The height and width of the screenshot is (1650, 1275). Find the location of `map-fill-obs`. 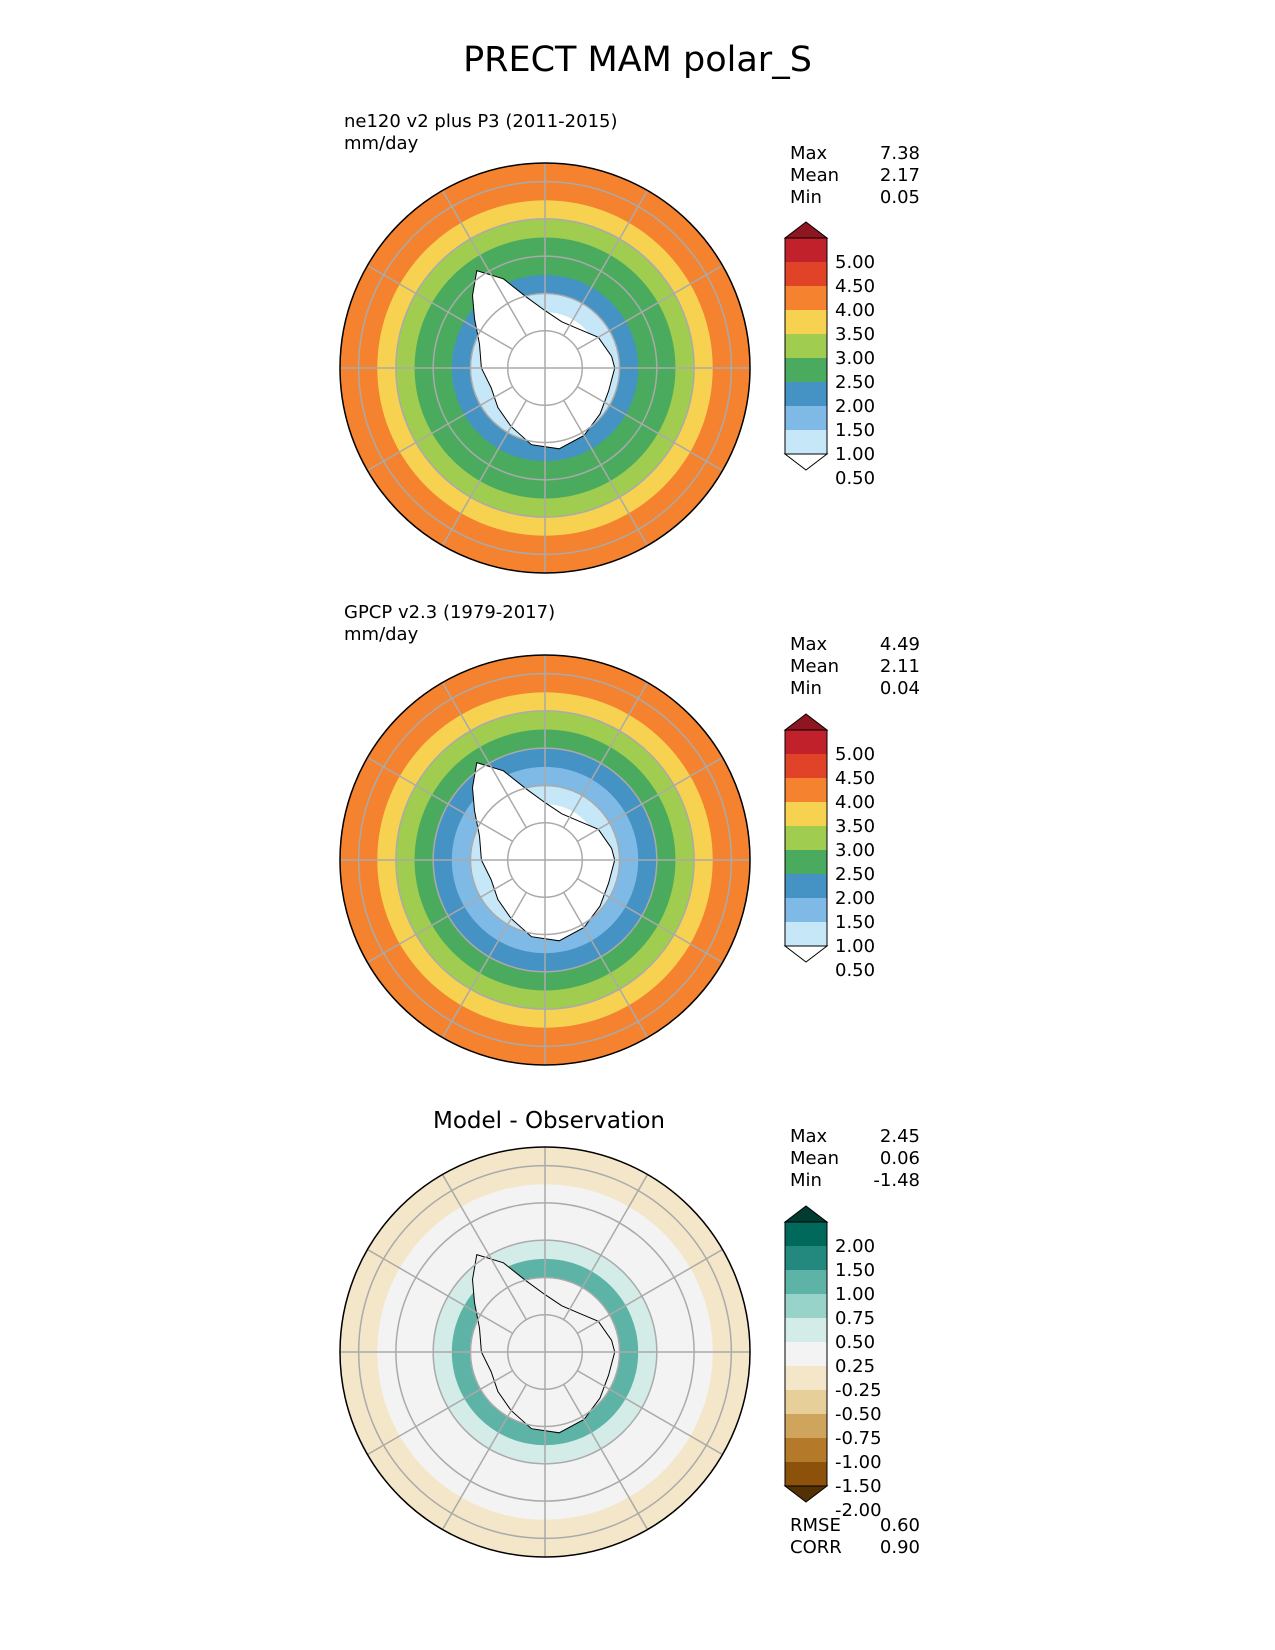

map-fill-obs is located at coordinates (545, 860).